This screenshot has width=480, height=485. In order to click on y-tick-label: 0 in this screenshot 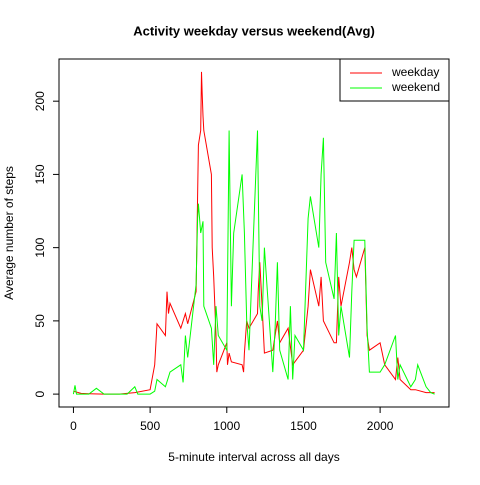, I will do `click(40, 393)`.